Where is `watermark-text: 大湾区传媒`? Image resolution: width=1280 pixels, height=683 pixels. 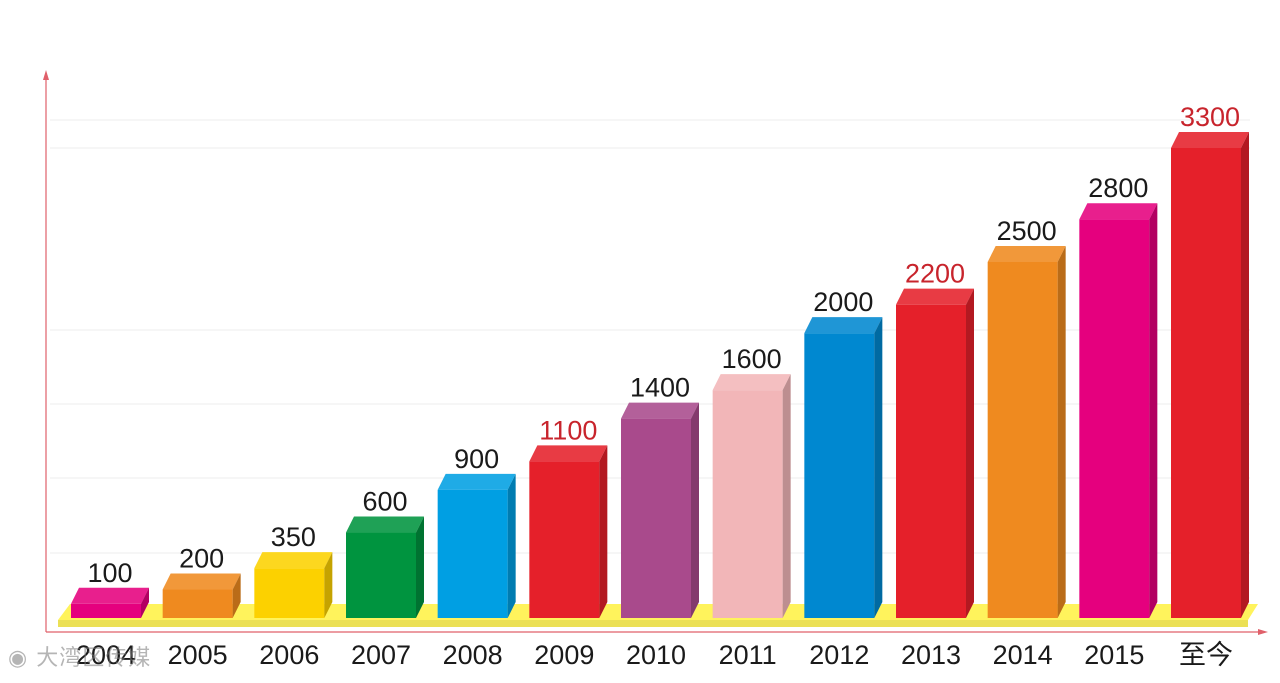 watermark-text: 大湾区传媒 is located at coordinates (94, 658).